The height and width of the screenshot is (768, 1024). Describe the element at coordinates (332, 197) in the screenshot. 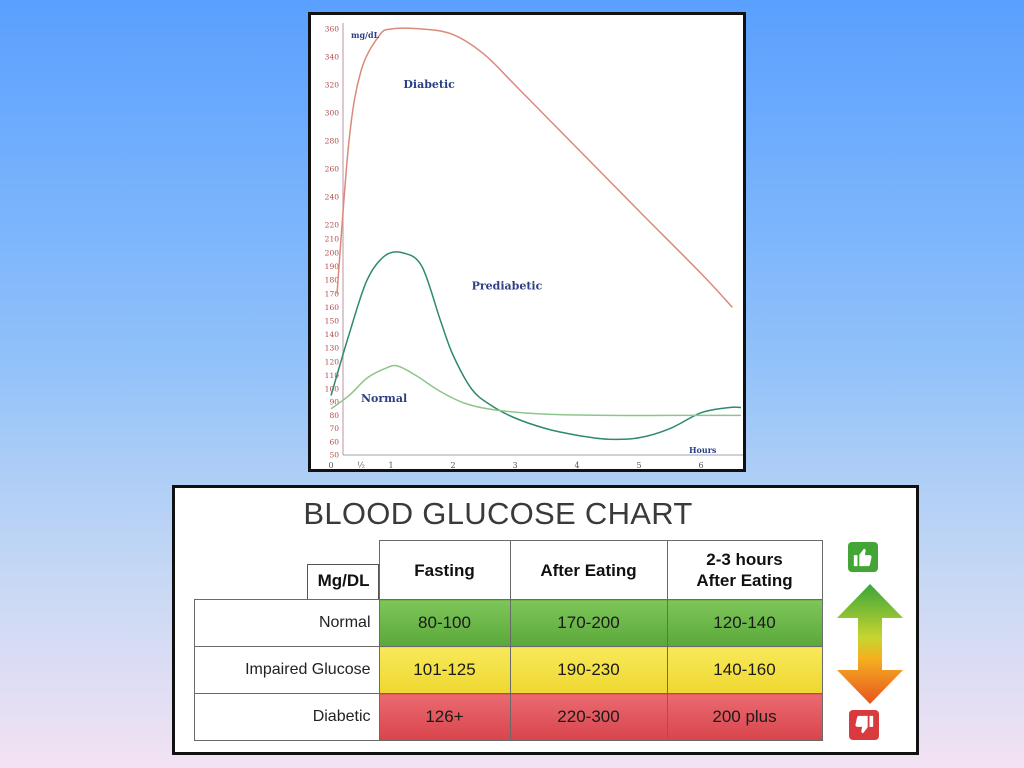

I see `y-tick-label: 240` at that location.